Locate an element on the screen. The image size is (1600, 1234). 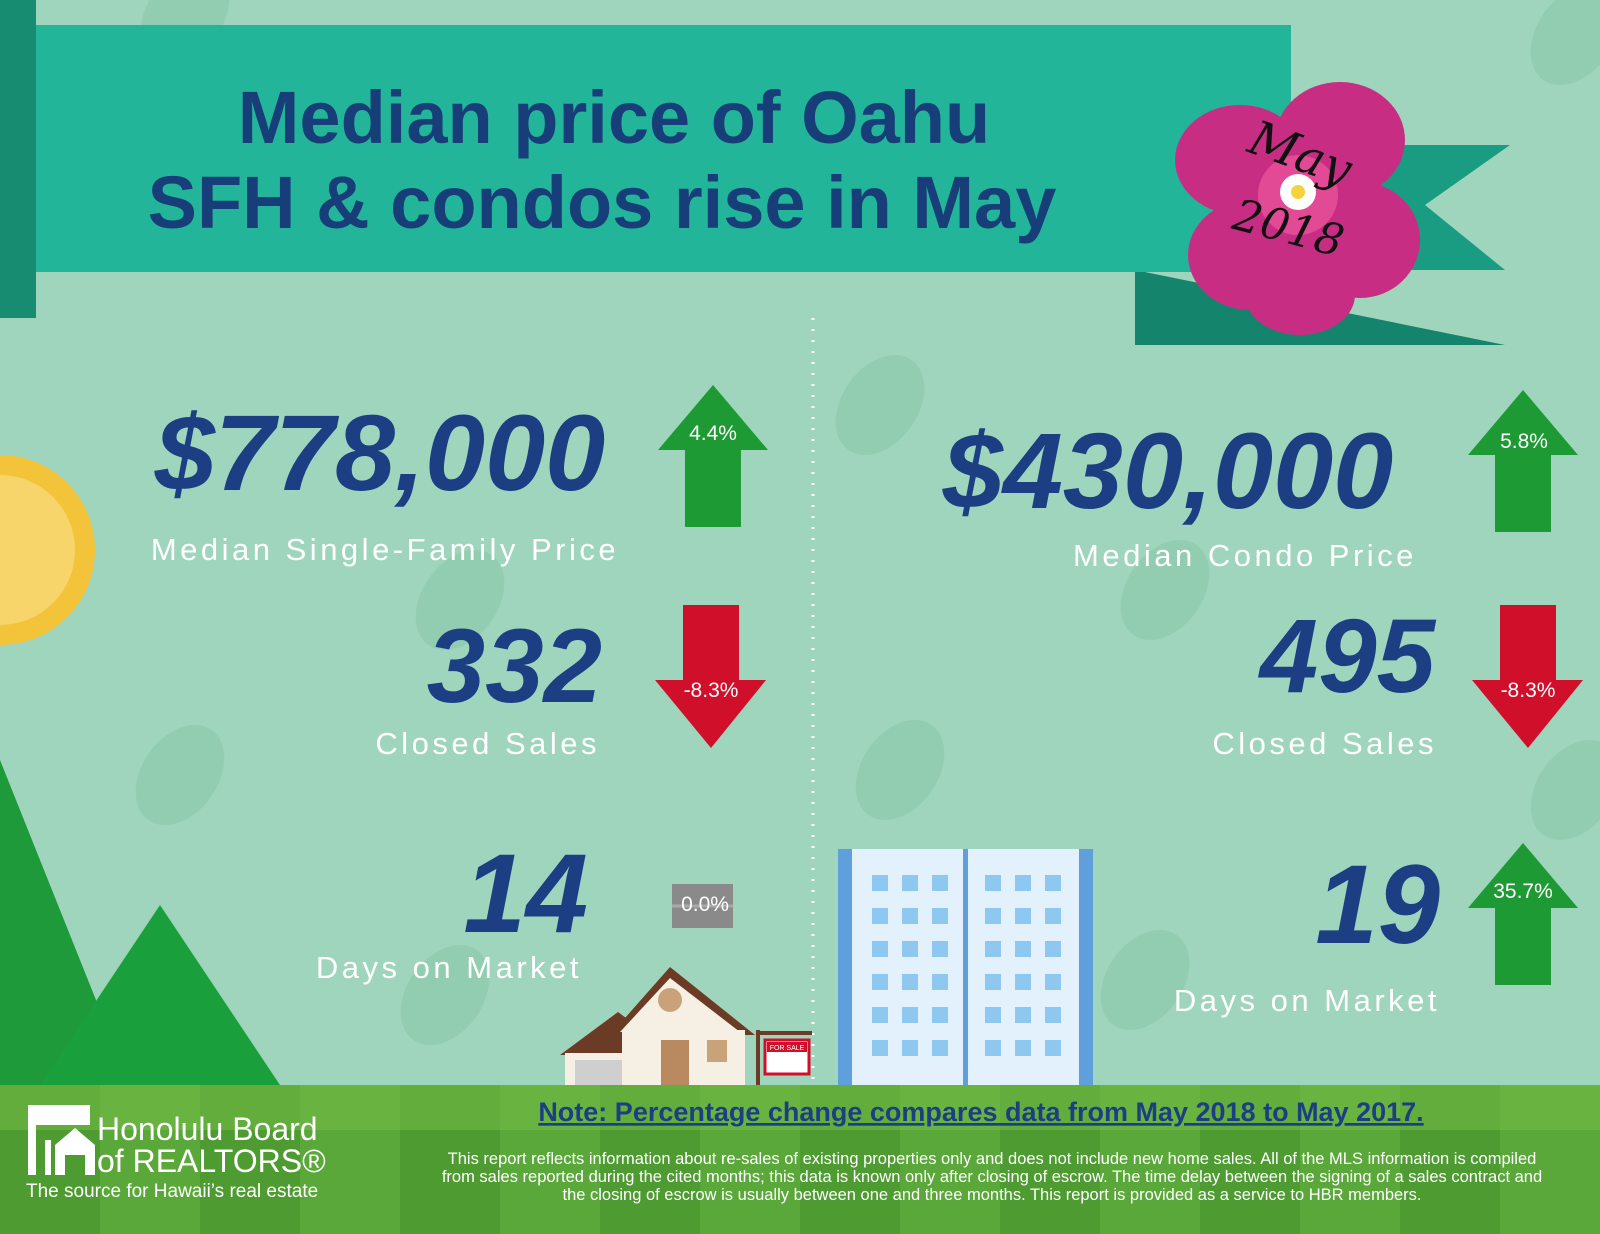
stat-value: 14 is located at coordinates (525, 893).